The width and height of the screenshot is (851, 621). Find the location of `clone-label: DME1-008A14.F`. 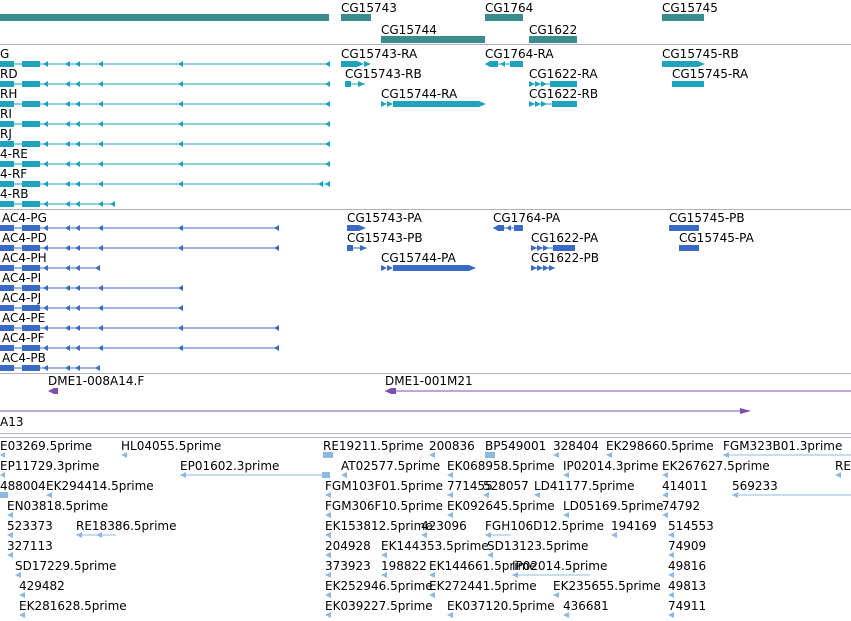

clone-label: DME1-008A14.F is located at coordinates (96, 381).